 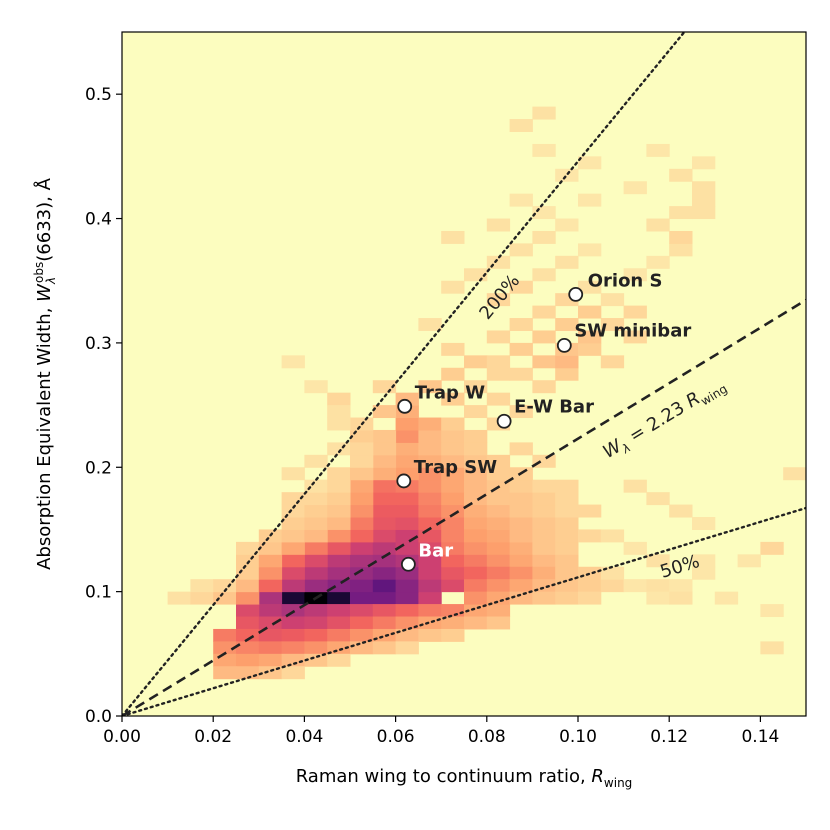 What do you see at coordinates (564, 345) in the screenshot?
I see `point-sw-minibar` at bounding box center [564, 345].